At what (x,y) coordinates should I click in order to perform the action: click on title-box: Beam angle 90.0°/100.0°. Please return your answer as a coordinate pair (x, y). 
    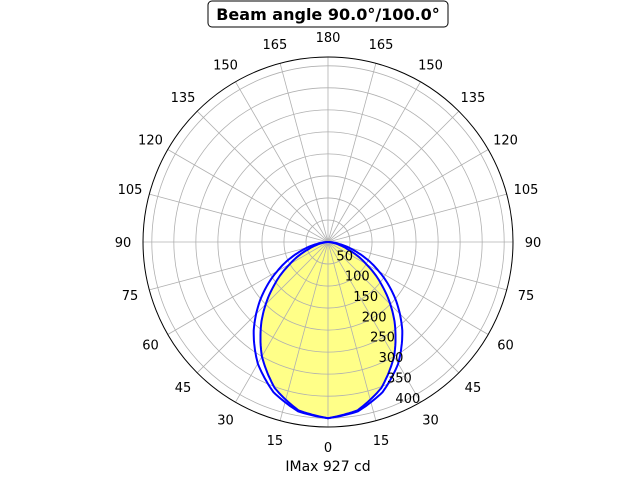
    Looking at the image, I should click on (328, 14).